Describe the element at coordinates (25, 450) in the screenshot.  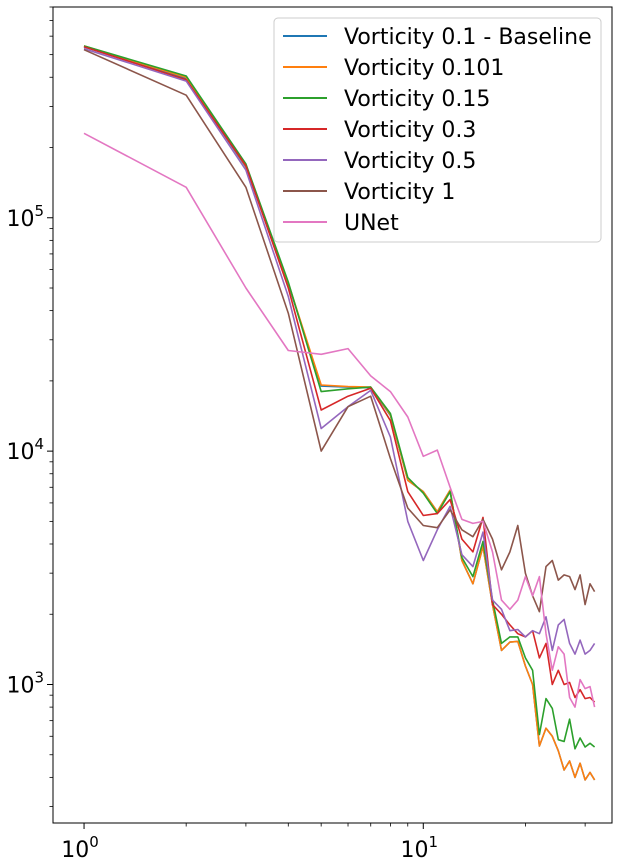
I see `y-tick-label-1: 10⁴` at that location.